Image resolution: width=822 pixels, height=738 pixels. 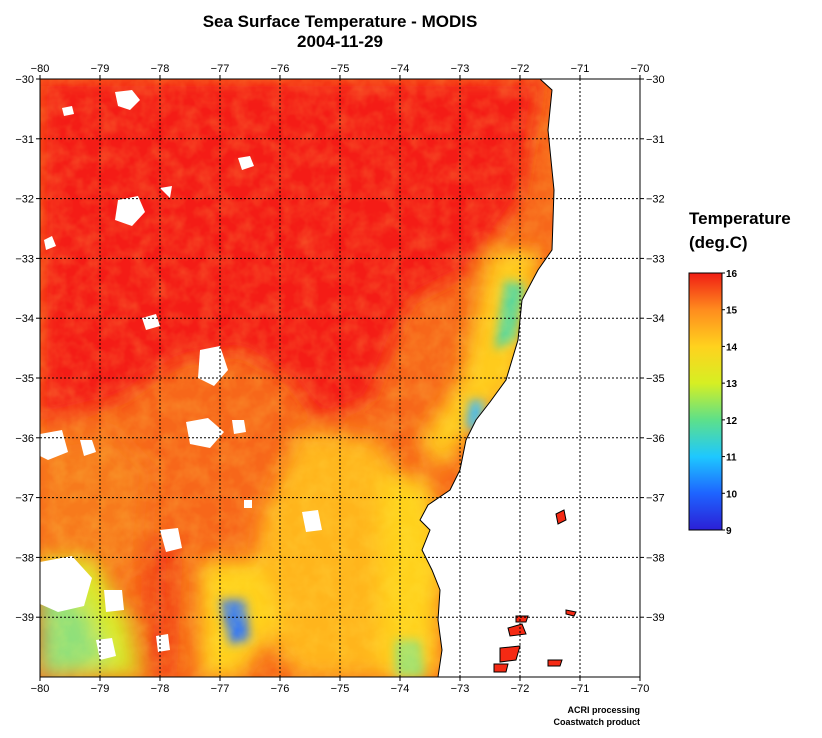 I want to click on lat-label-left: −36, so click(x=24, y=439).